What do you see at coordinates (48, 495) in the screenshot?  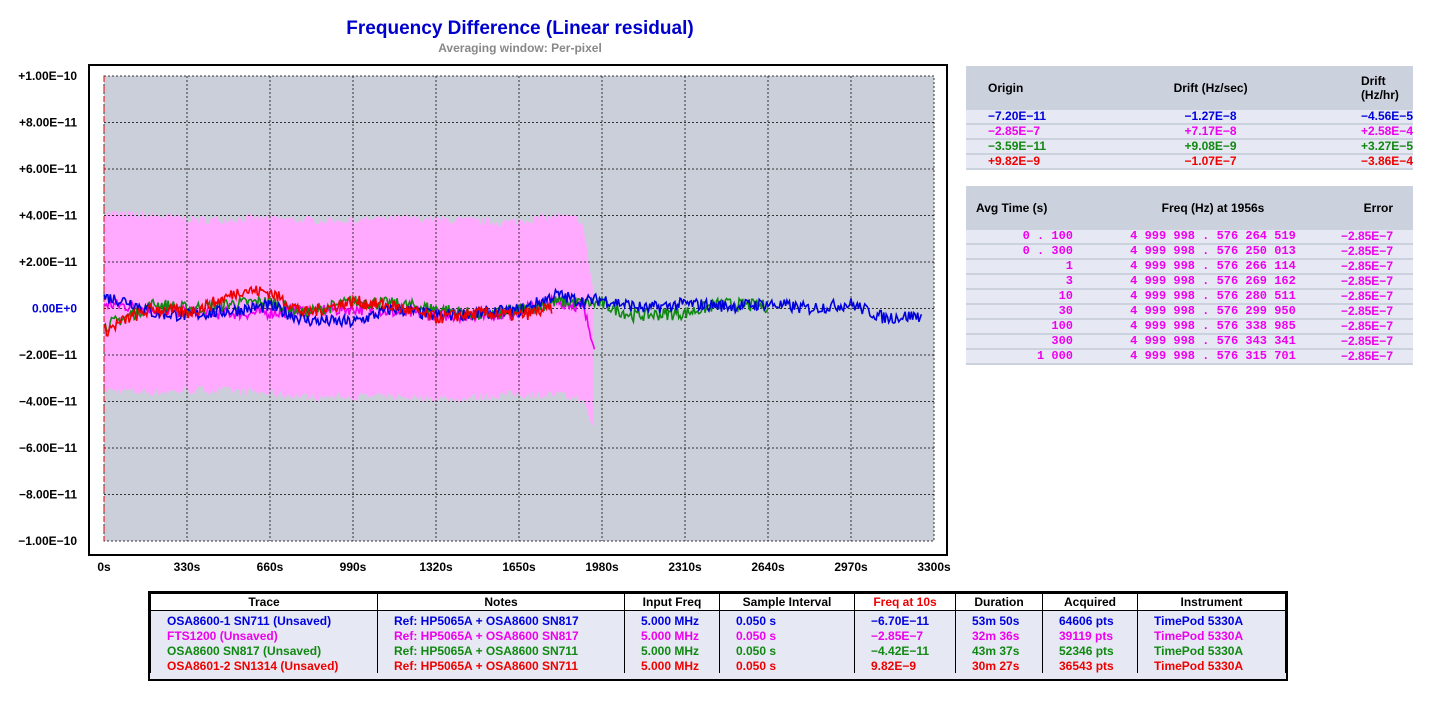 I see `y-tick-label: −8.00E−11` at bounding box center [48, 495].